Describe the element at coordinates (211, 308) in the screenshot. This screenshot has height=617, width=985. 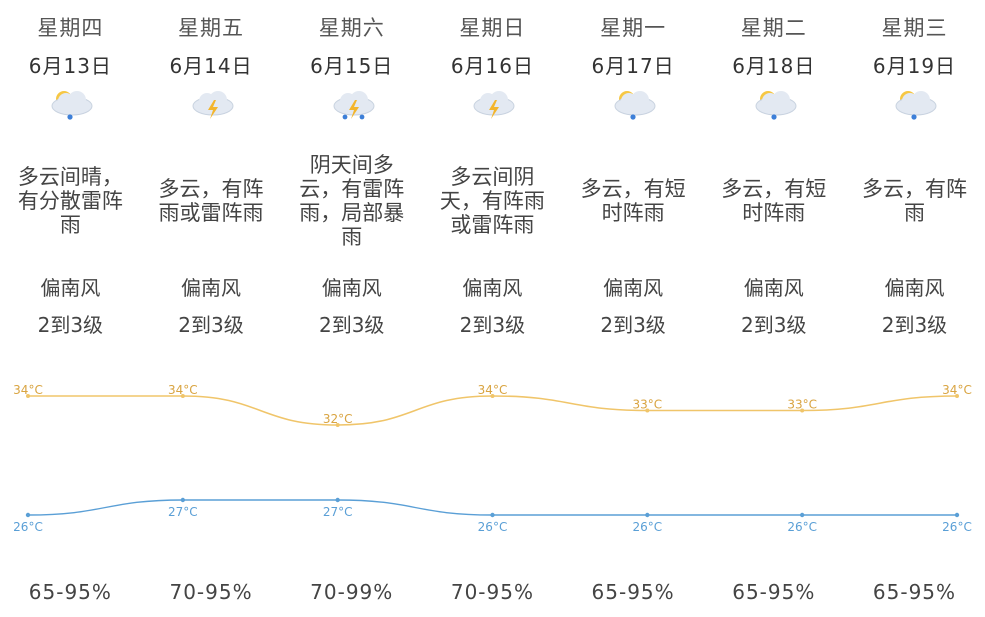
I see `day-column-1: 星期五 6月14日 多云，有阵雨或雷阵雨 偏南风 2到3级 70-95%` at that location.